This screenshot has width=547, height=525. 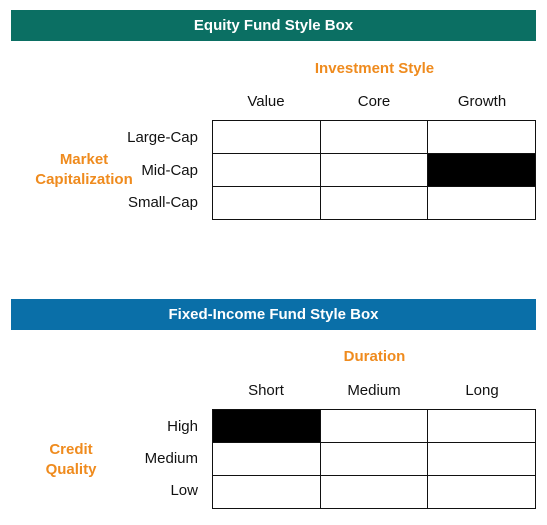 What do you see at coordinates (266, 390) in the screenshot?
I see `fixed-income-column-label-short: Short` at bounding box center [266, 390].